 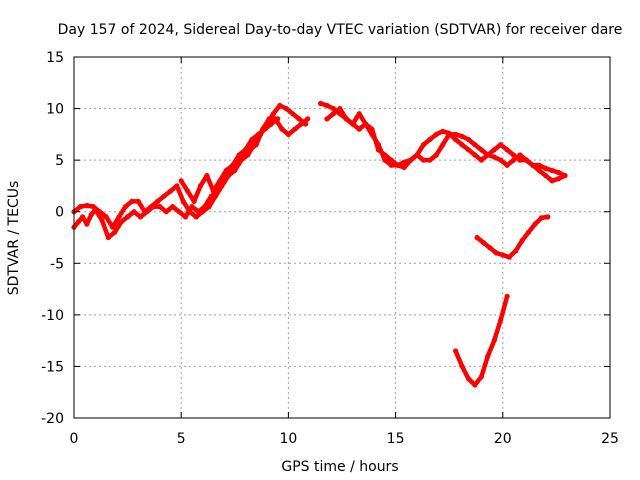 I want to click on y-tick-label: 5, so click(x=59, y=161).